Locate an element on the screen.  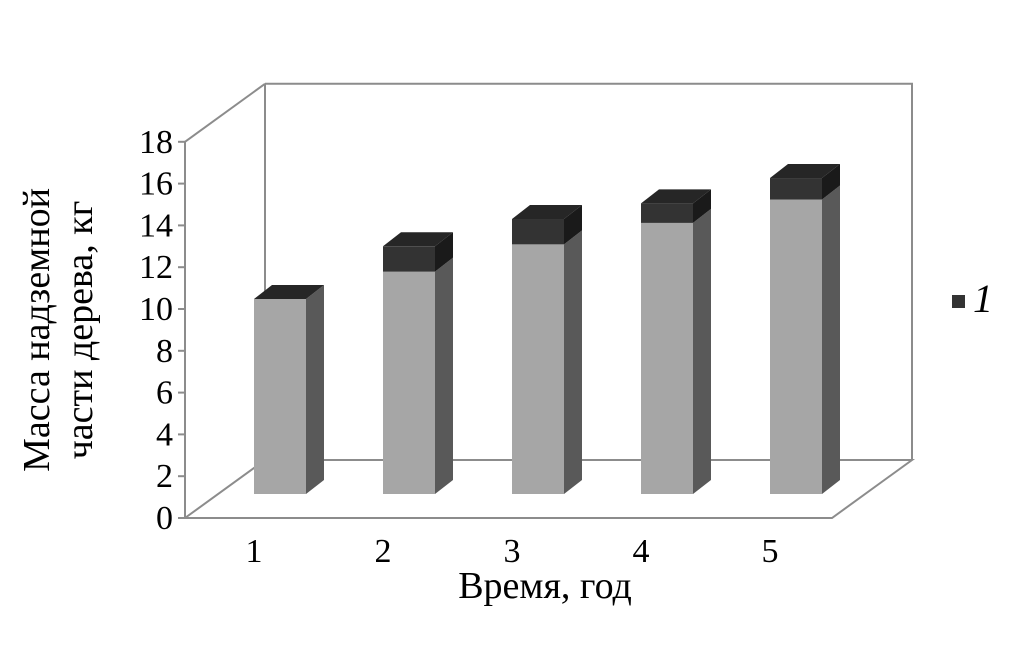
x-axis-ticks: 1 2 3 4 5 is located at coordinates (512, 551).